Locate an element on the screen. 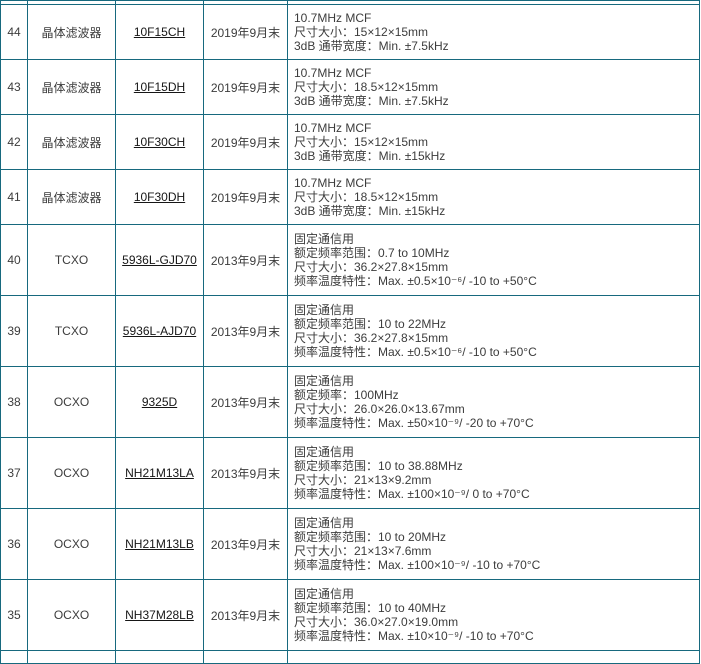  model-cell: 9325D is located at coordinates (159, 402).